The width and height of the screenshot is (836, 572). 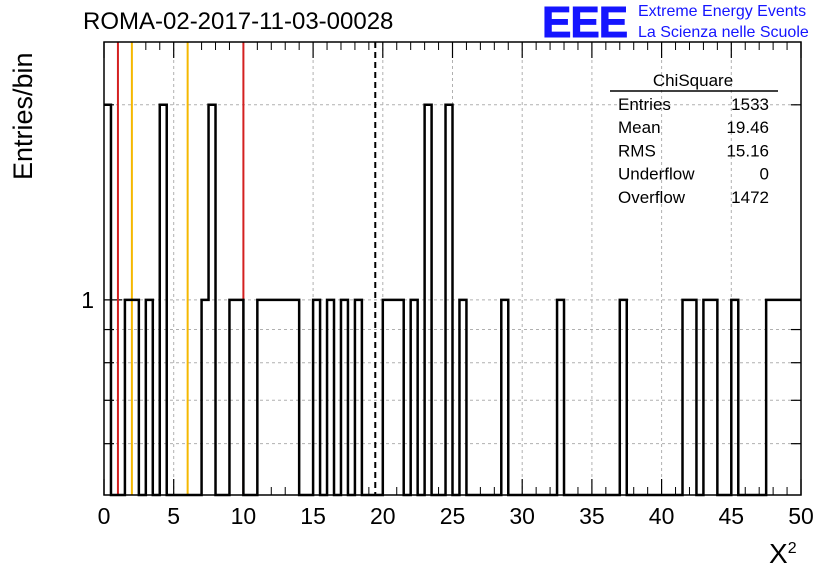 What do you see at coordinates (639, 127) in the screenshot?
I see `stats-row-label: Mean` at bounding box center [639, 127].